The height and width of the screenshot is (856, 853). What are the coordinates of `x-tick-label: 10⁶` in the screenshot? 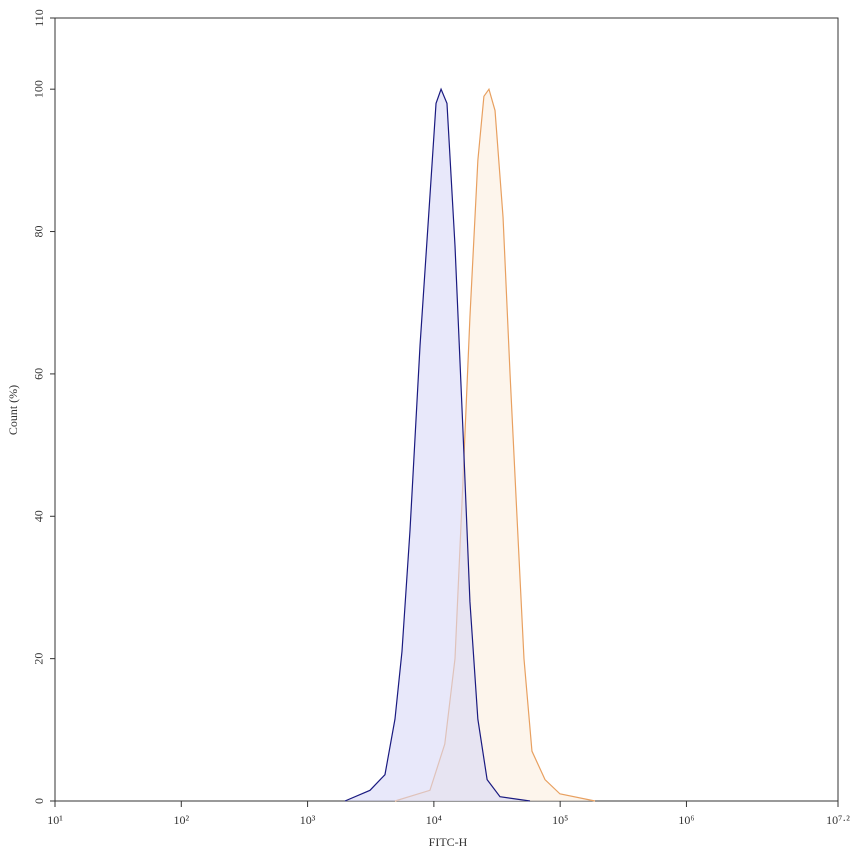 It's located at (686, 820).